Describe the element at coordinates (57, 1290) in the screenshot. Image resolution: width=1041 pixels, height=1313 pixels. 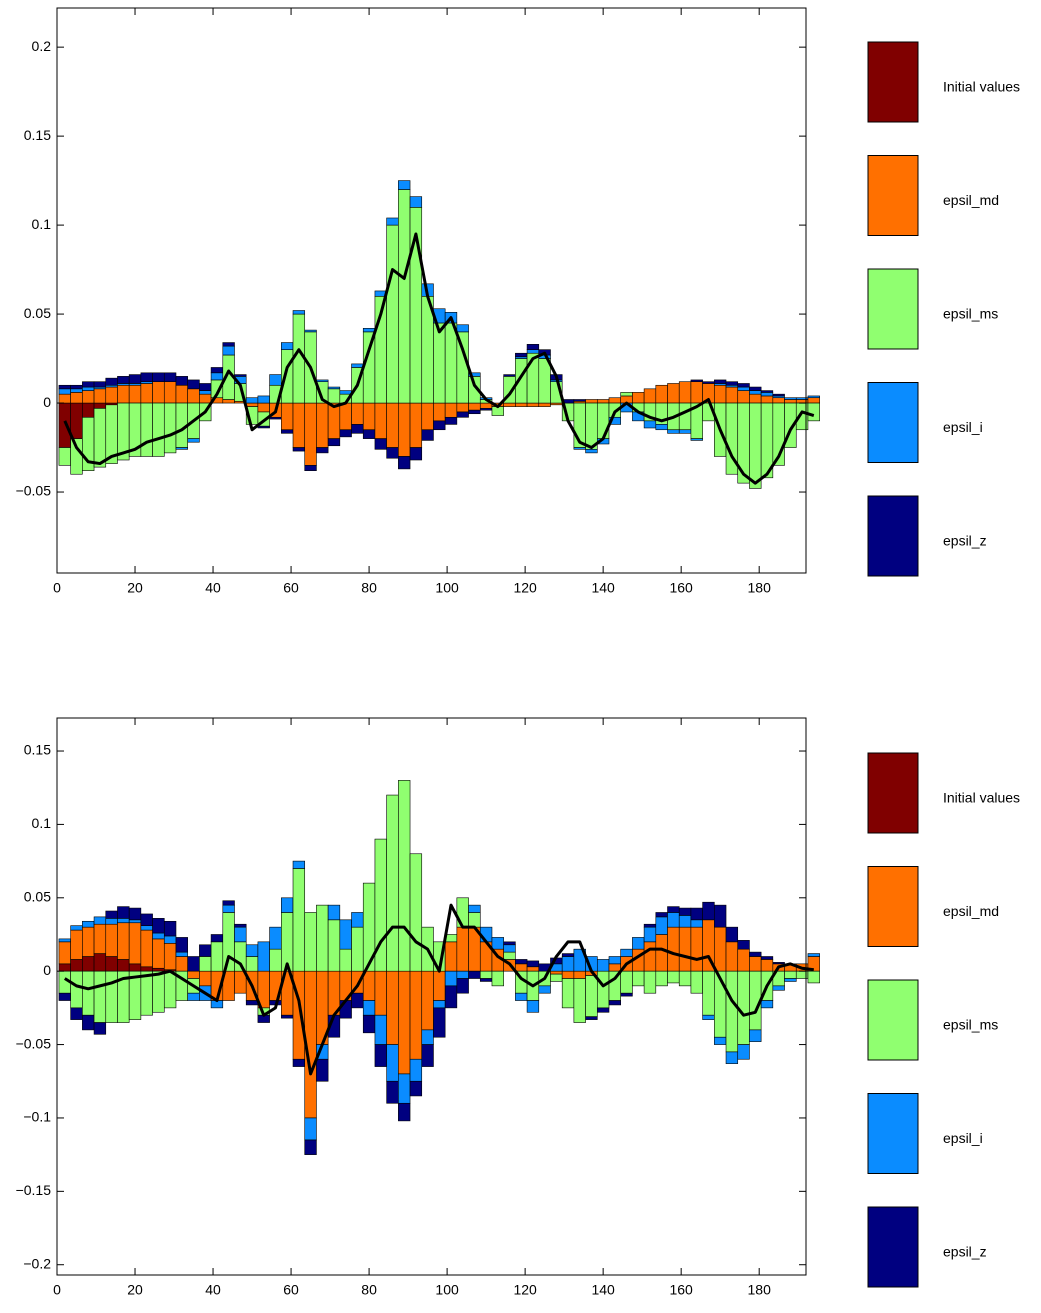
I see `x-tick-label: 0` at that location.